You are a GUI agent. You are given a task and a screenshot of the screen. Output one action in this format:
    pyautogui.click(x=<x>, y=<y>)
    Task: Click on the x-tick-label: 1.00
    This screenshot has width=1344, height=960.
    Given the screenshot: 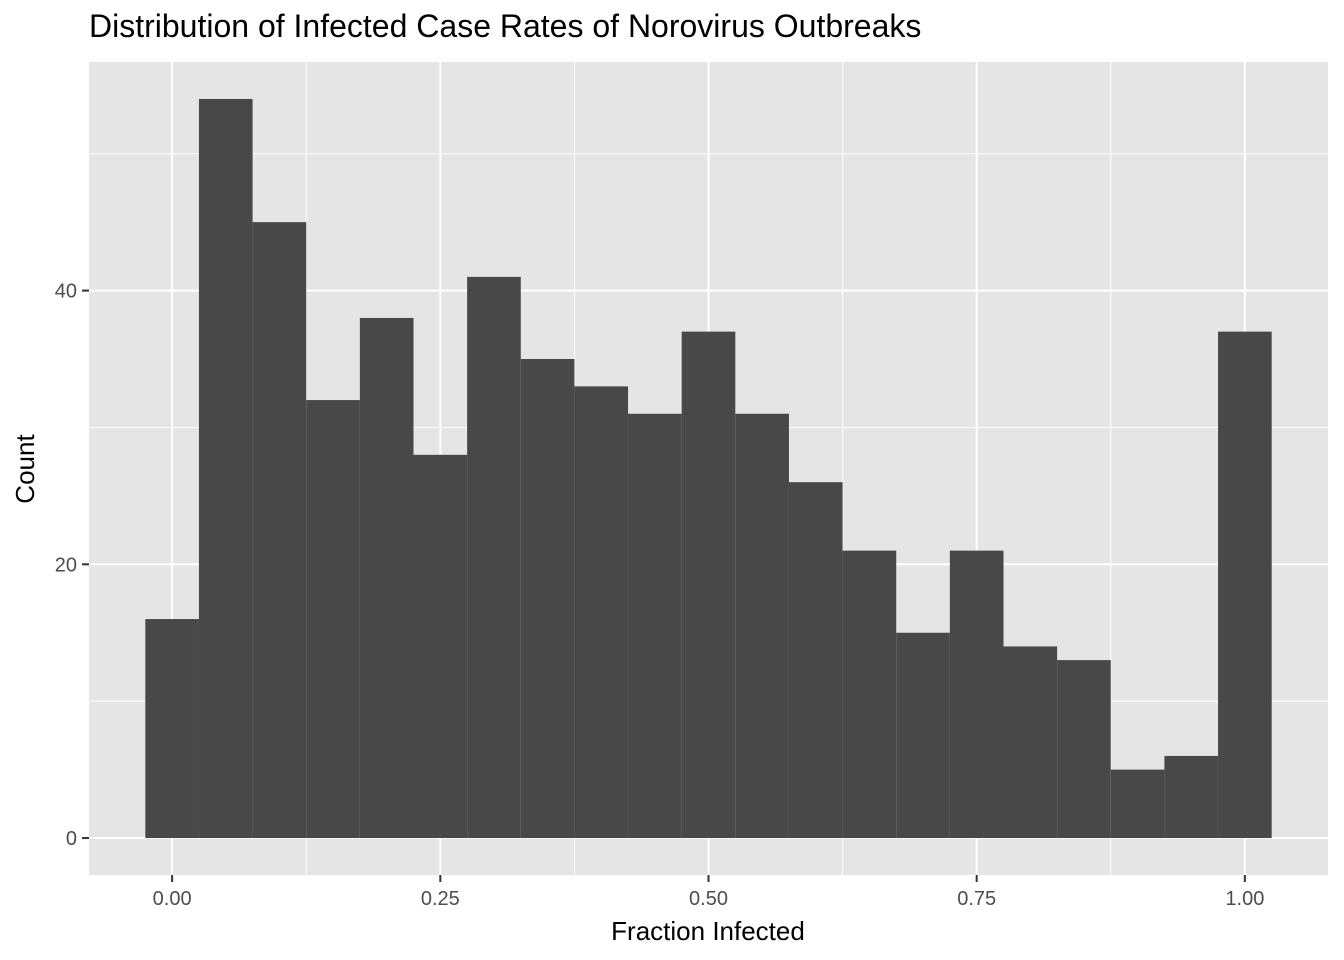 What is the action you would take?
    pyautogui.click(x=1244, y=899)
    